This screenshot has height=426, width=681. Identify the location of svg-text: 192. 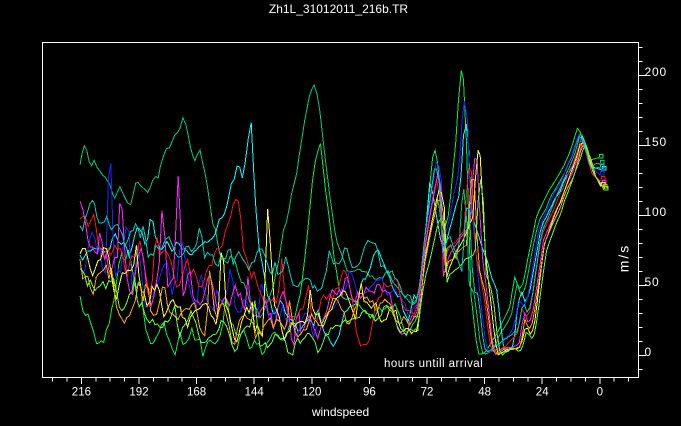
(138, 393).